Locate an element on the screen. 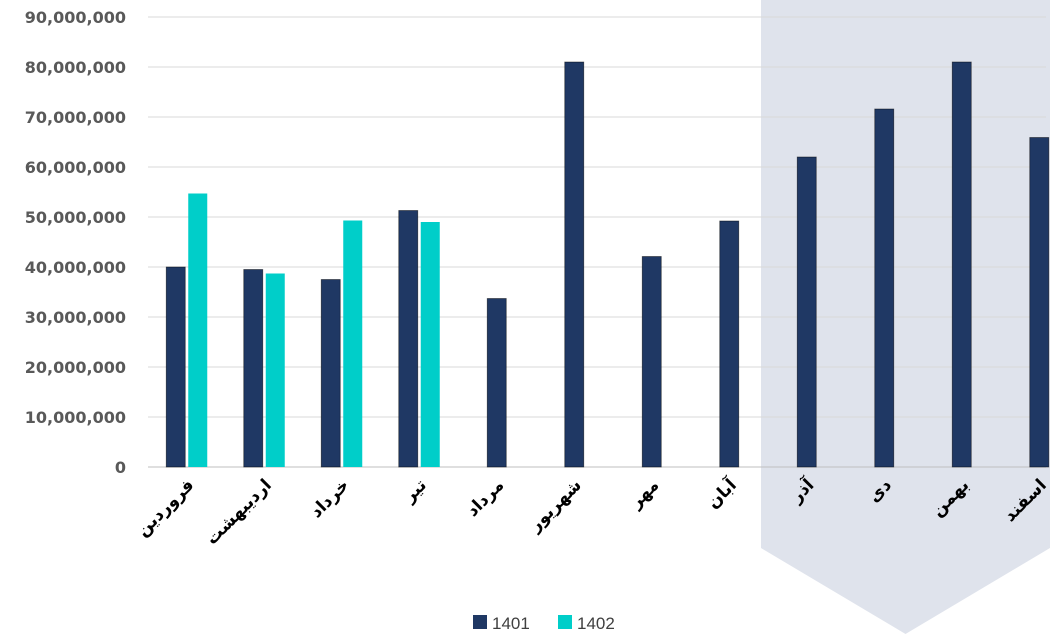 This screenshot has height=639, width=1050. x-category-label: شهریور is located at coordinates (555, 505).